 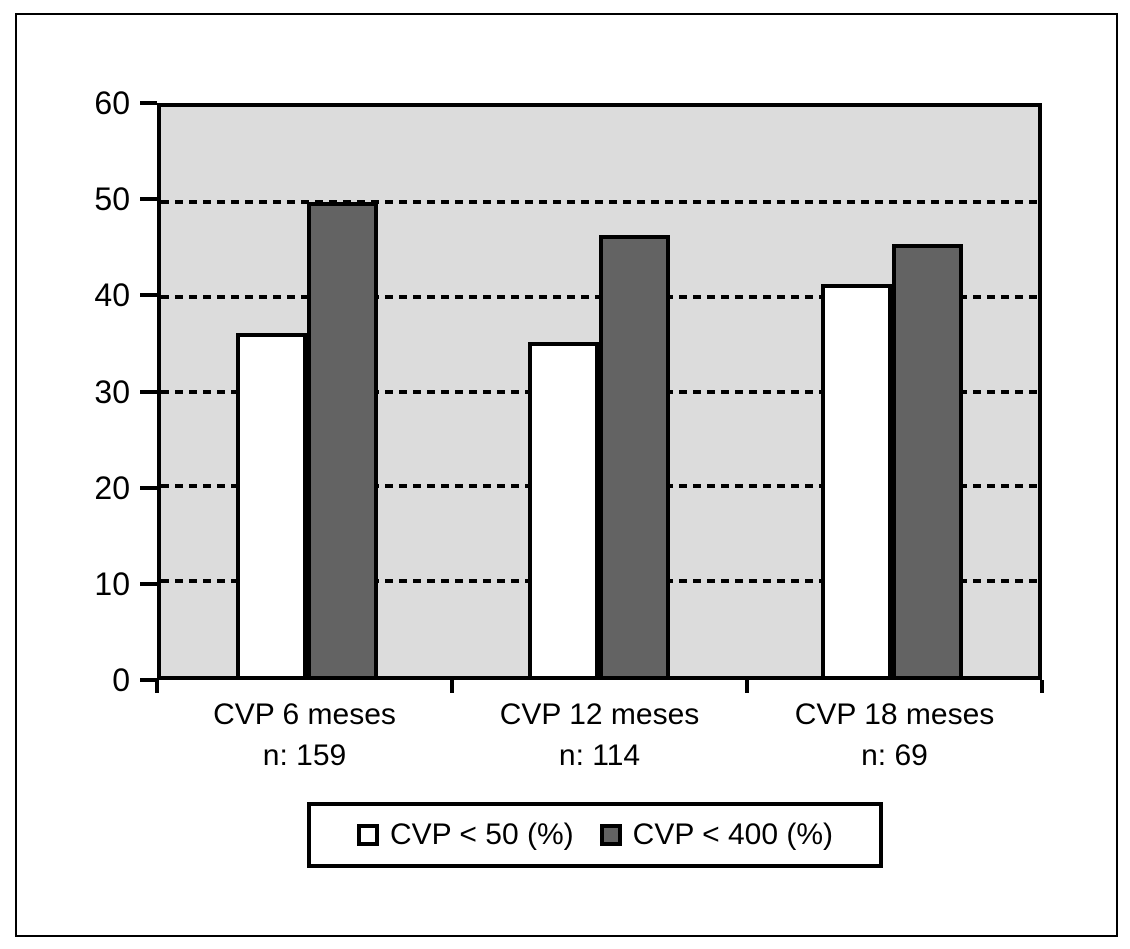 I want to click on legend-label: CVP < 50 (%), so click(x=481, y=834).